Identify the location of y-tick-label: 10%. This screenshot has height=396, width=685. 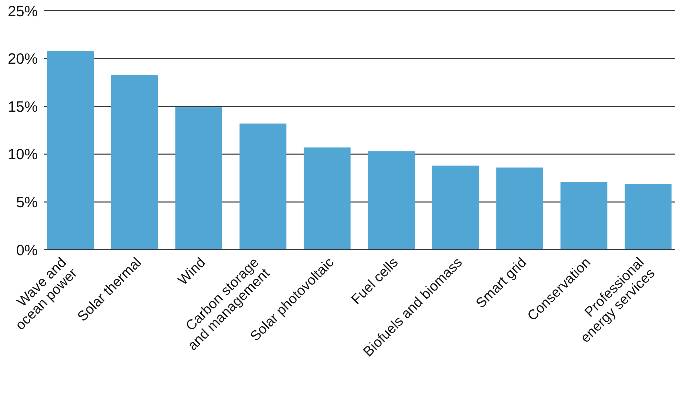
(23, 155).